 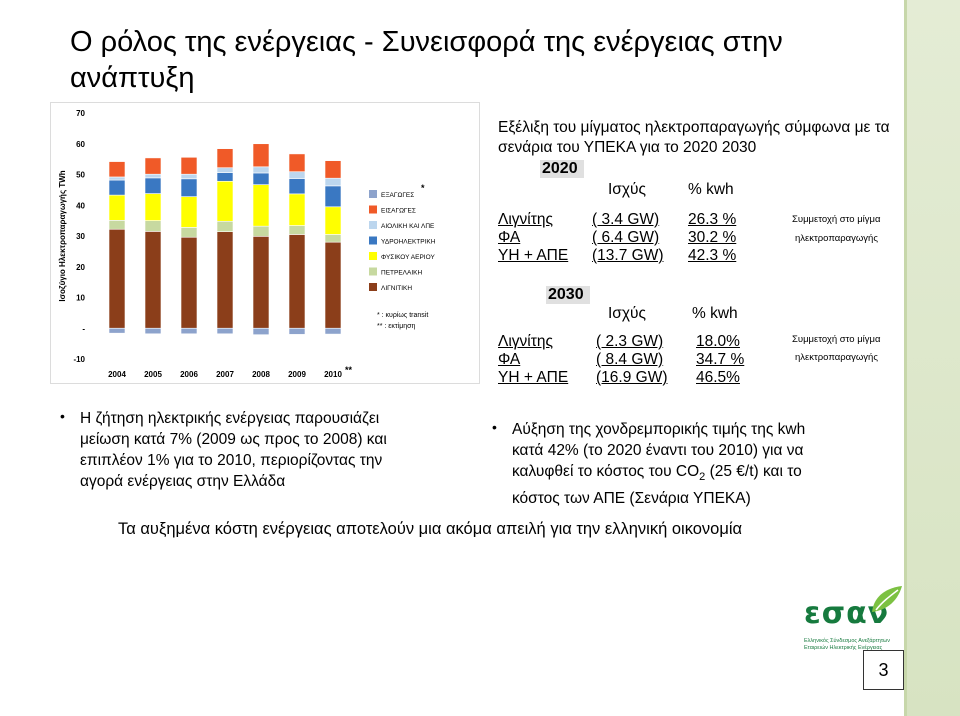 What do you see at coordinates (626, 219) in the screenshot?
I see `row-2020-lignite-power: ( 3.4 GW)` at bounding box center [626, 219].